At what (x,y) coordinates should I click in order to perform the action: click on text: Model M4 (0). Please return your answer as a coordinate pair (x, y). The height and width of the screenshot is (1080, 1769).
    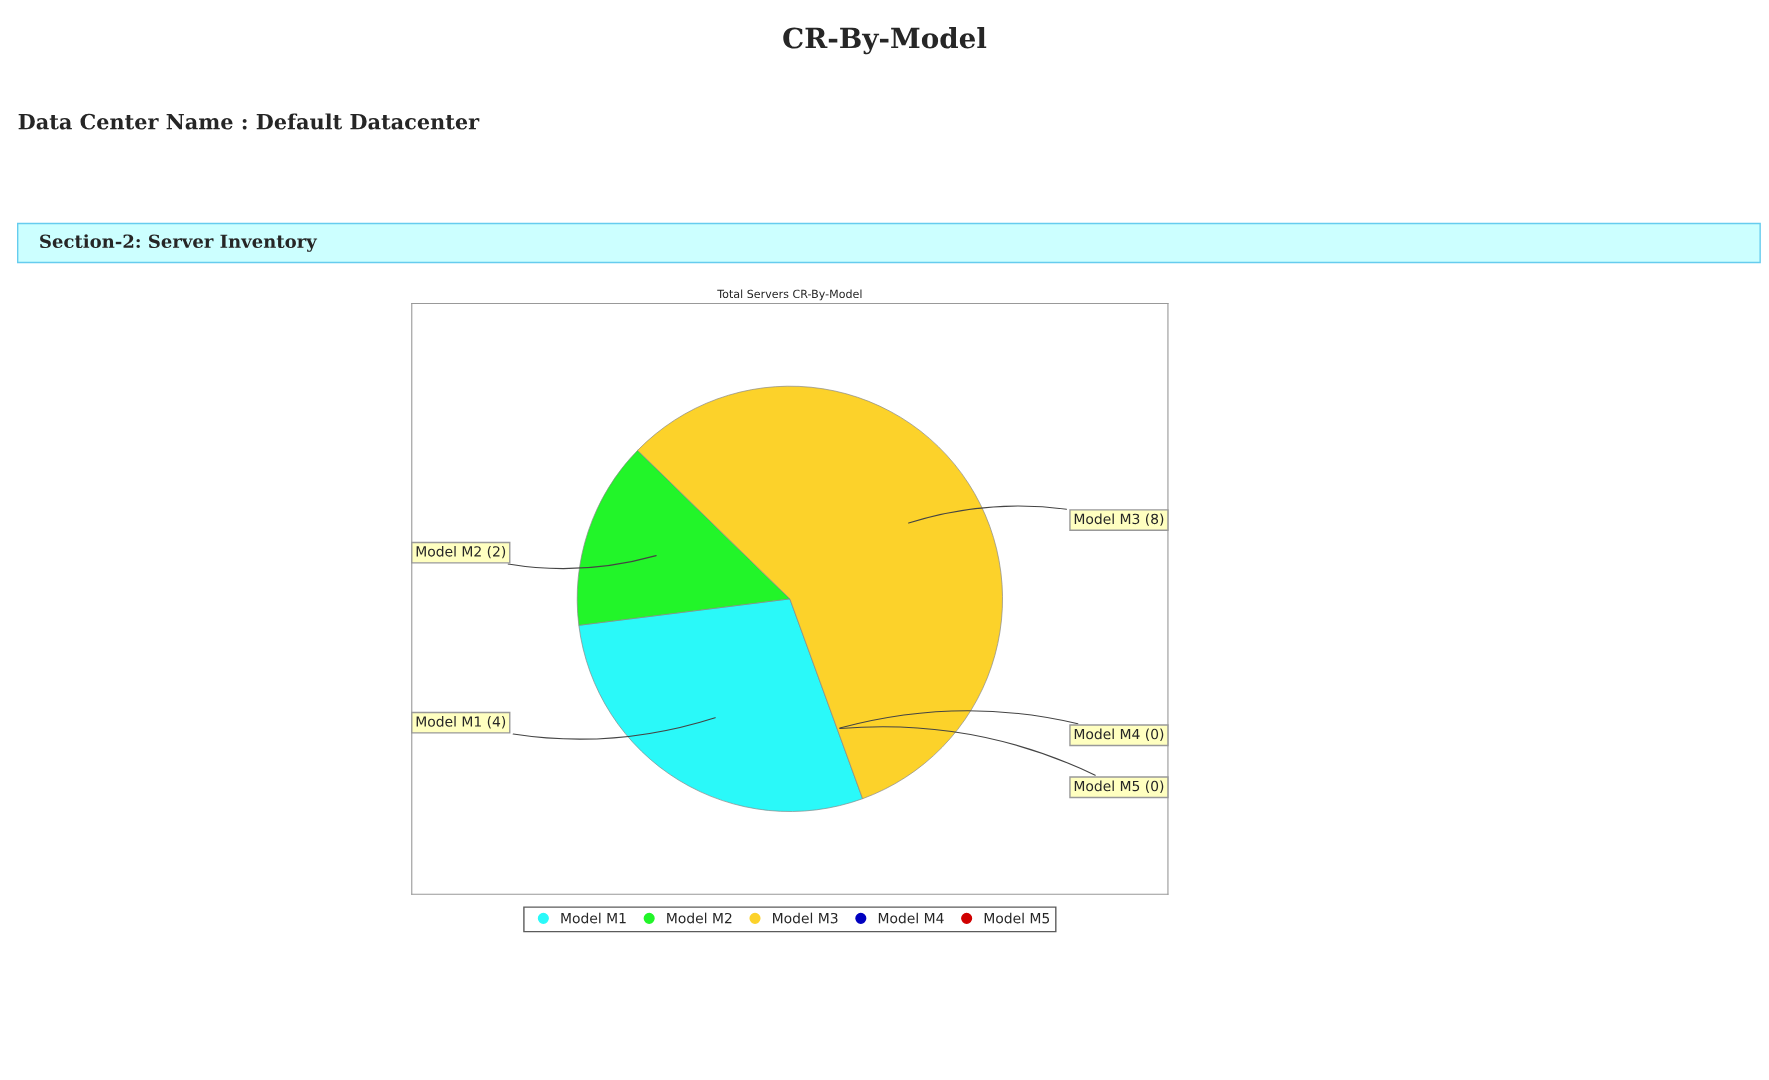
    Looking at the image, I should click on (1119, 734).